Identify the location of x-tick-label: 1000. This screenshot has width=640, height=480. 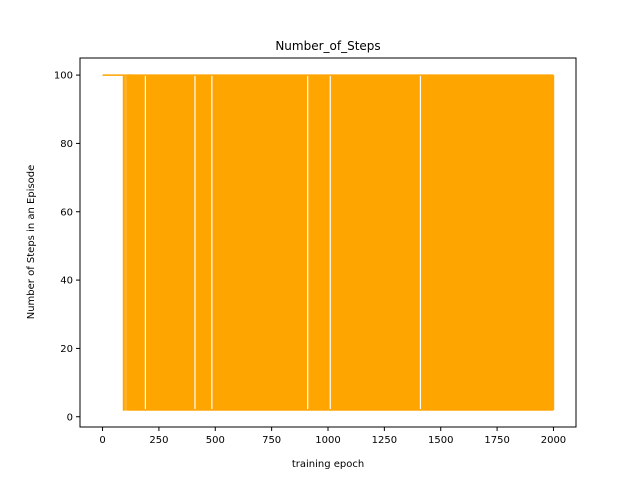
(327, 440).